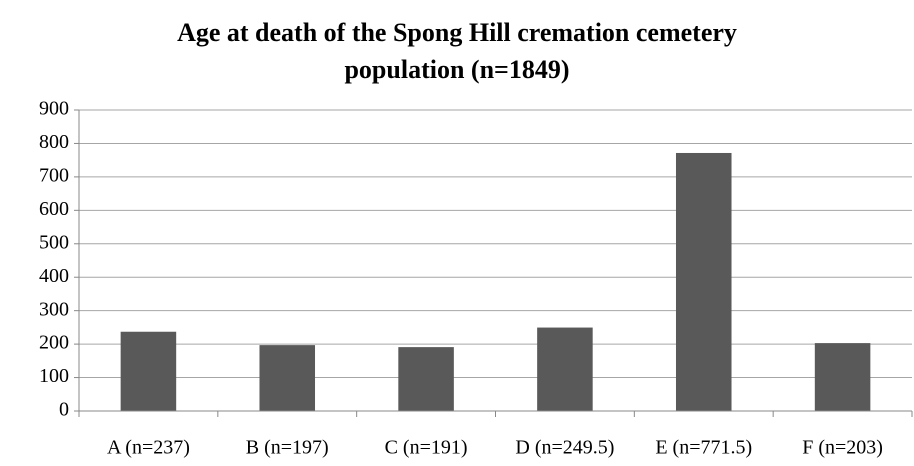  What do you see at coordinates (54, 376) in the screenshot?
I see `y-tick-label: 100` at bounding box center [54, 376].